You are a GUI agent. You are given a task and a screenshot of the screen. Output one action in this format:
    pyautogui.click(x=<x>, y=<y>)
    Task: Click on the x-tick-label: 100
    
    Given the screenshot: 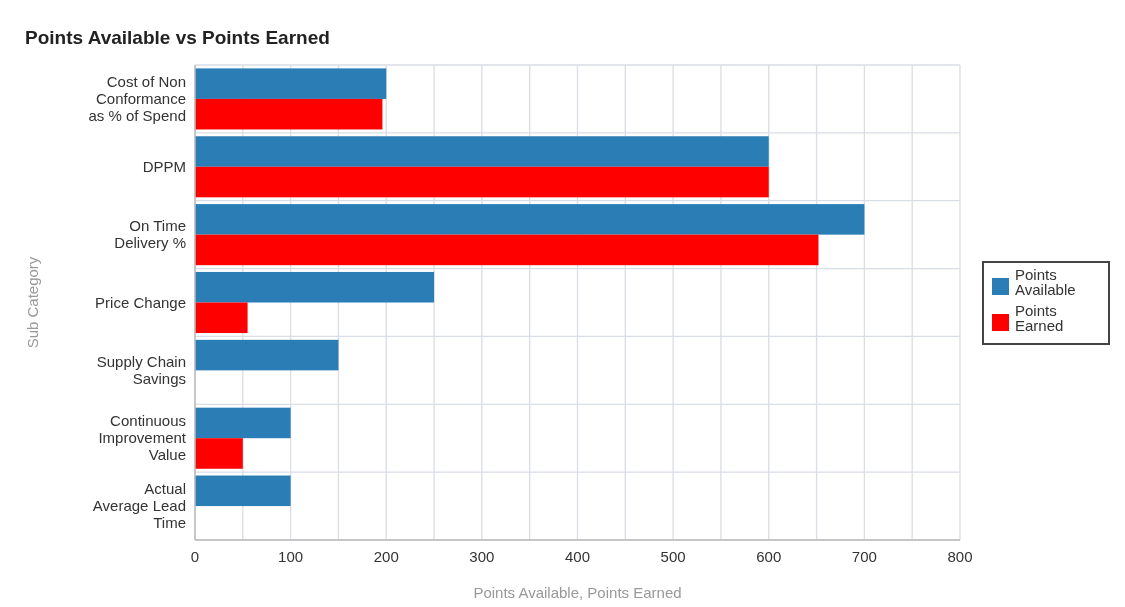 What is the action you would take?
    pyautogui.click(x=291, y=556)
    